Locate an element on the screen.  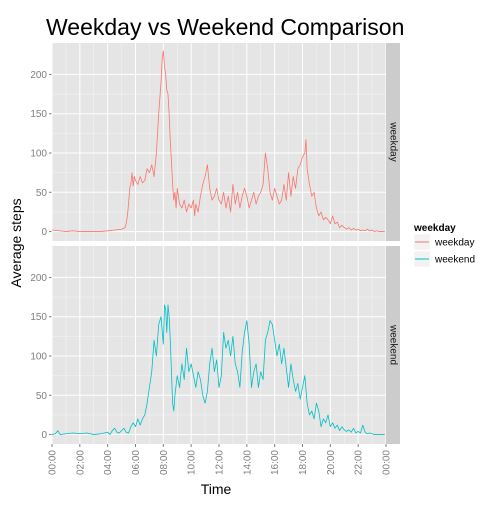
x-tick-label: 06:00 is located at coordinates (136, 462).